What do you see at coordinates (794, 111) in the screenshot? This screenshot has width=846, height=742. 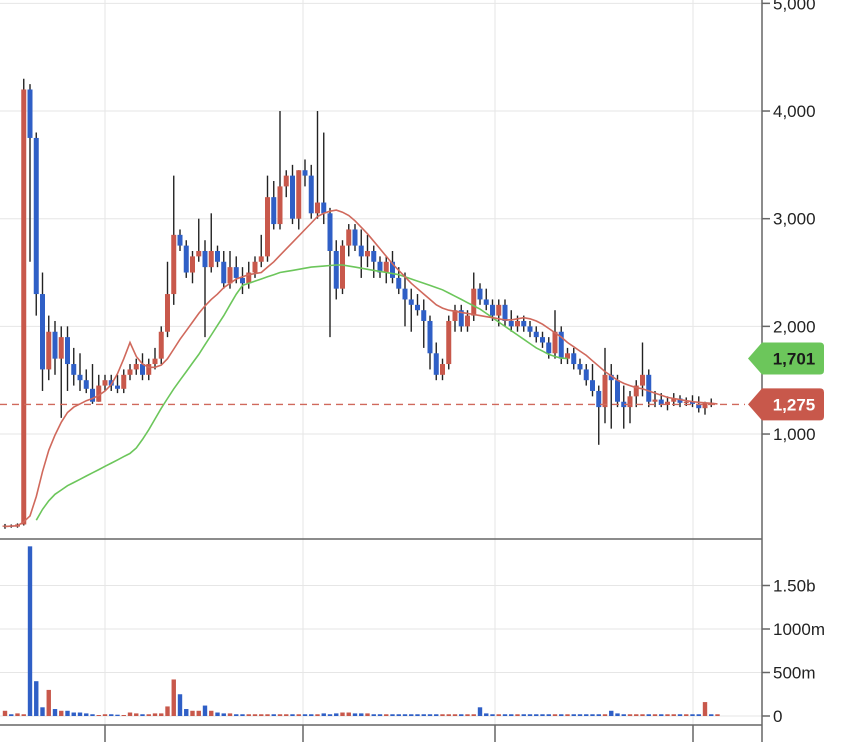 I see `price-tick-label: 4,000` at bounding box center [794, 111].